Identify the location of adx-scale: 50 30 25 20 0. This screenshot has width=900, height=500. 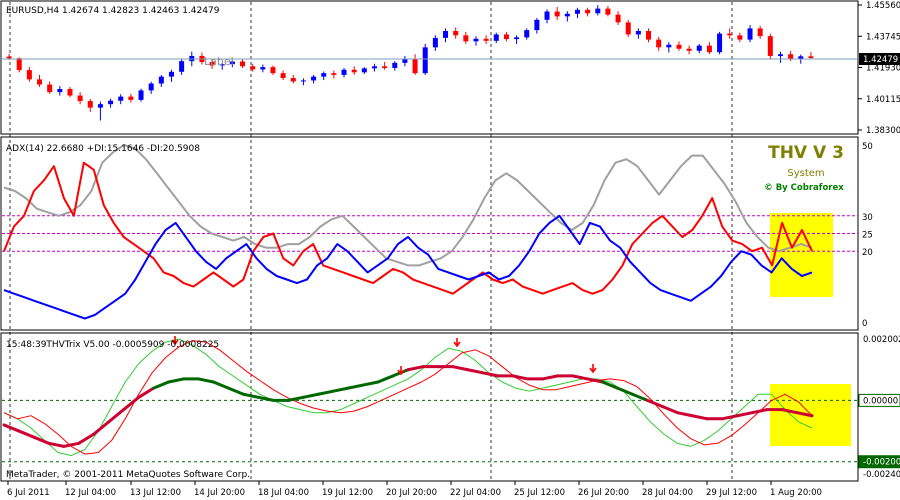
(867, 235).